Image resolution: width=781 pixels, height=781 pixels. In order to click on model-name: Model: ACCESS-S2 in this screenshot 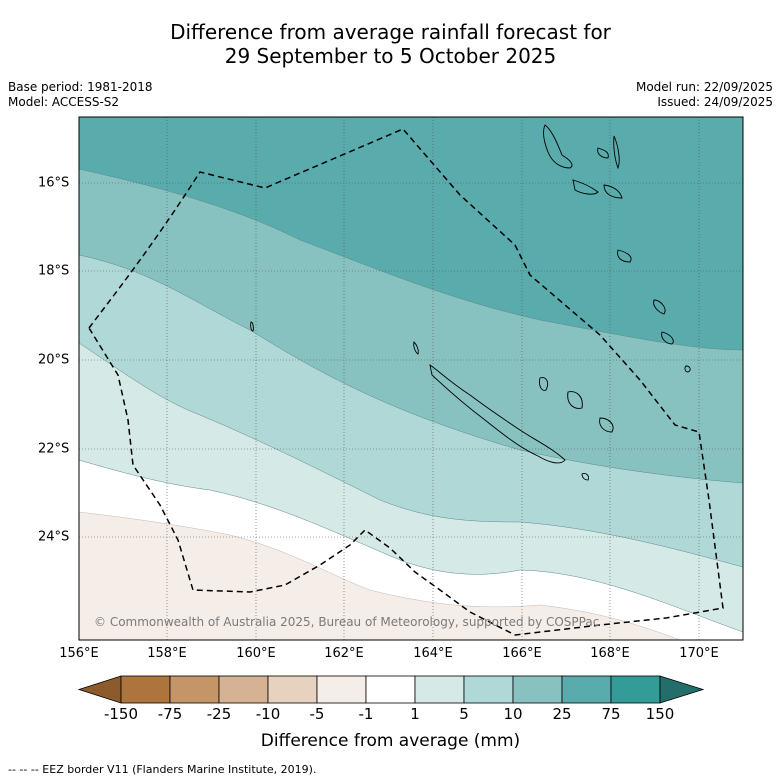, I will do `click(64, 102)`.